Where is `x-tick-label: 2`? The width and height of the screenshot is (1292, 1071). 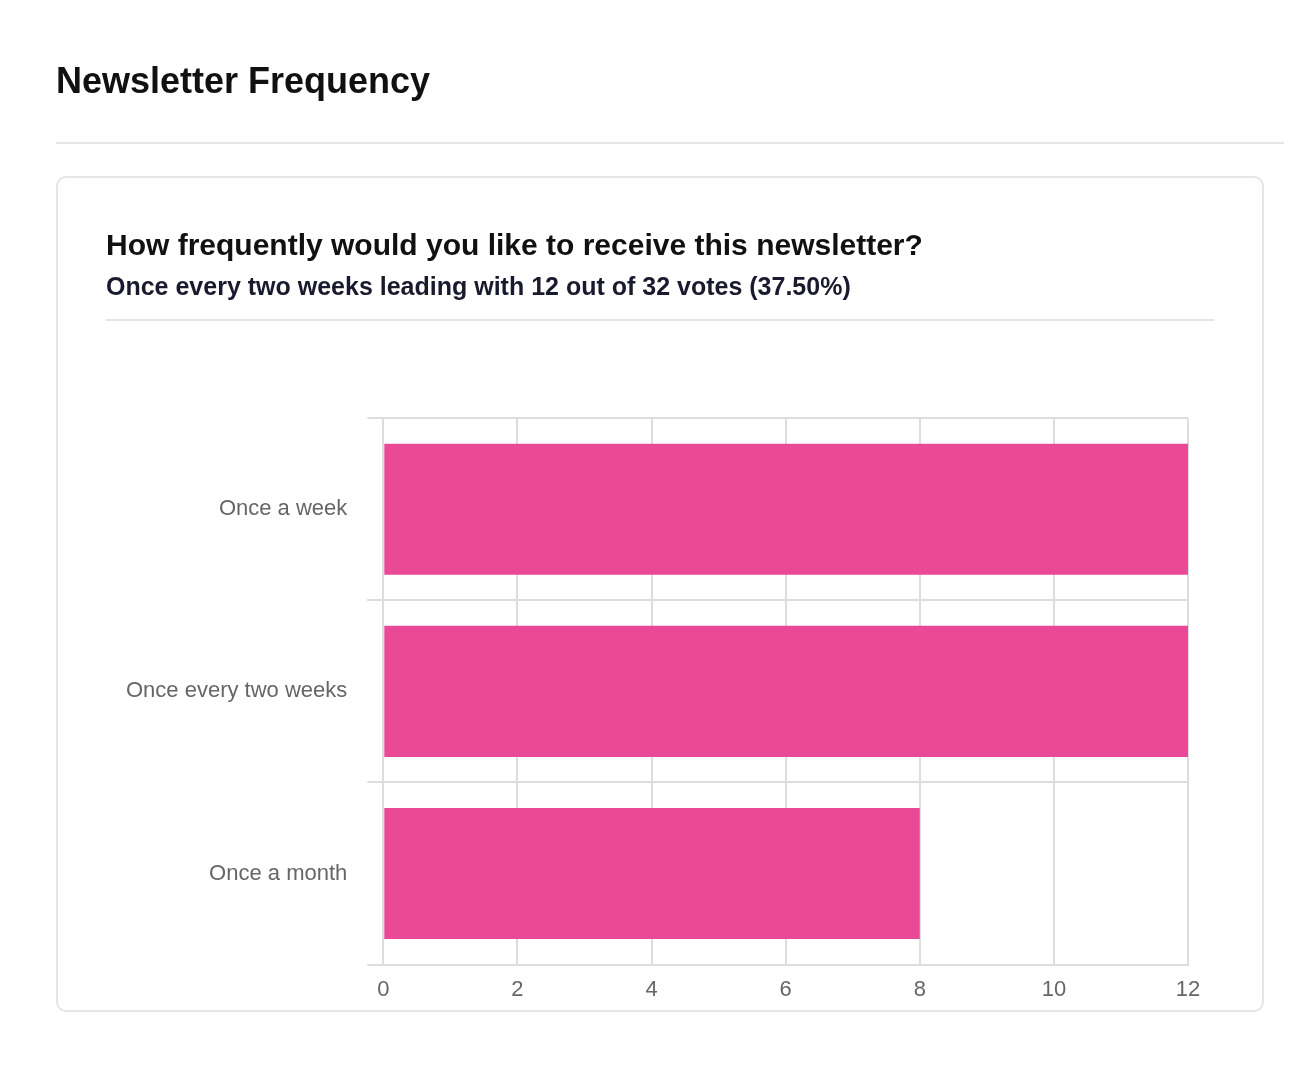
x-tick-label: 2 is located at coordinates (517, 988).